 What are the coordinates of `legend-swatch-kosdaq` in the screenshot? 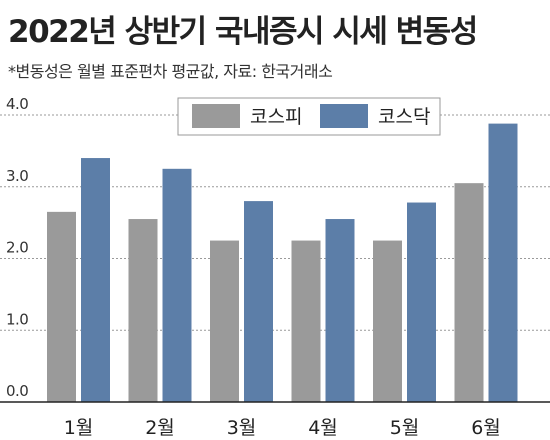 It's located at (344, 116).